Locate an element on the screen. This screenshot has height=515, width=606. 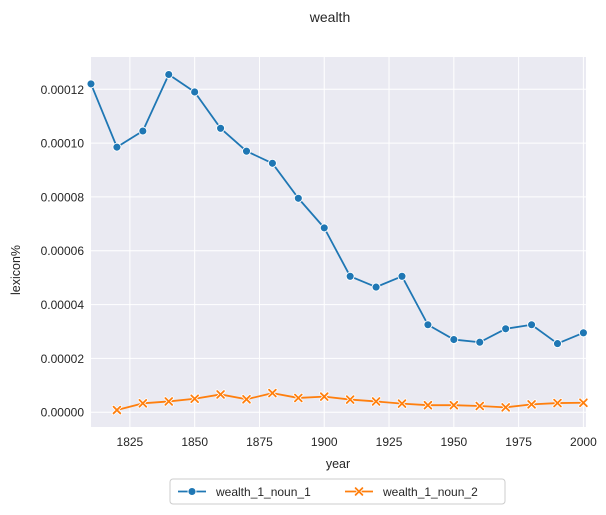
legend-label: wealth_1_noun_1 is located at coordinates (263, 492).